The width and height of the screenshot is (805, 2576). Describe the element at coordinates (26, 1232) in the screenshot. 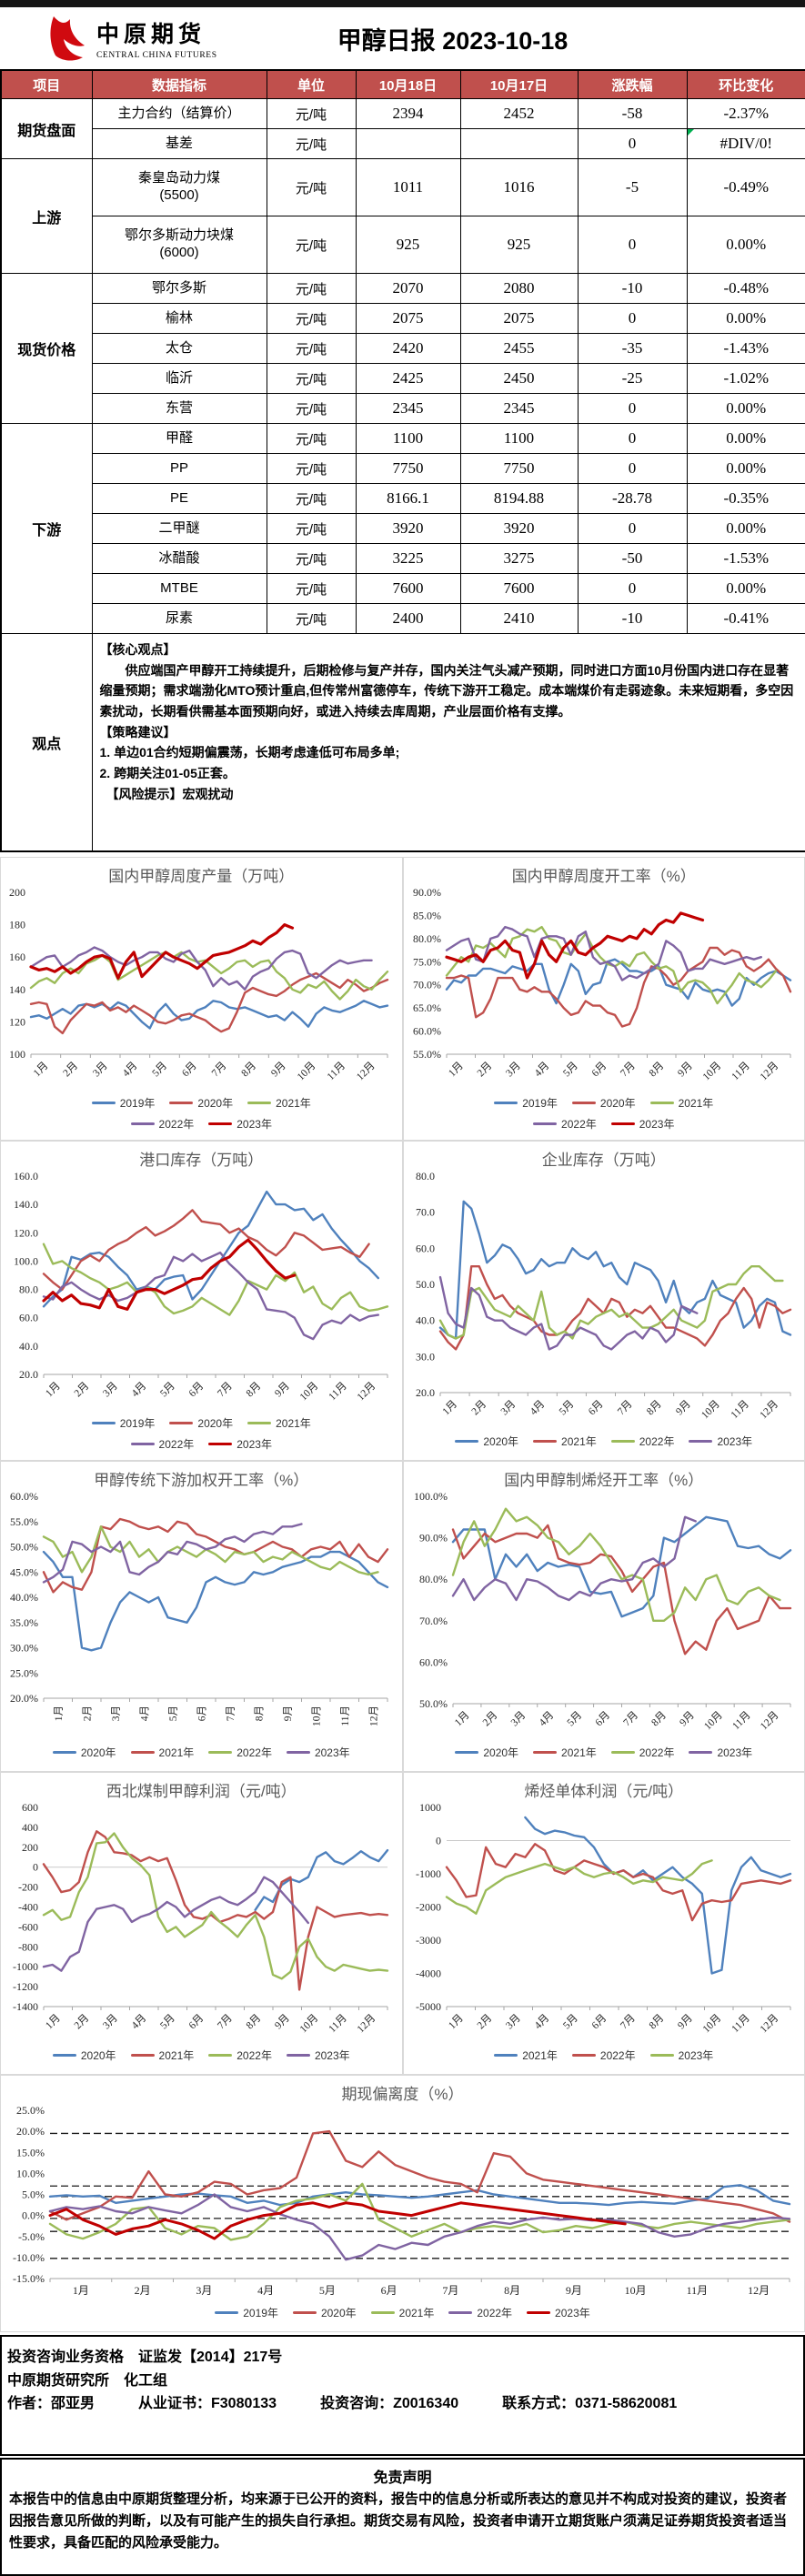

I see `svg-text: 120.0` at that location.